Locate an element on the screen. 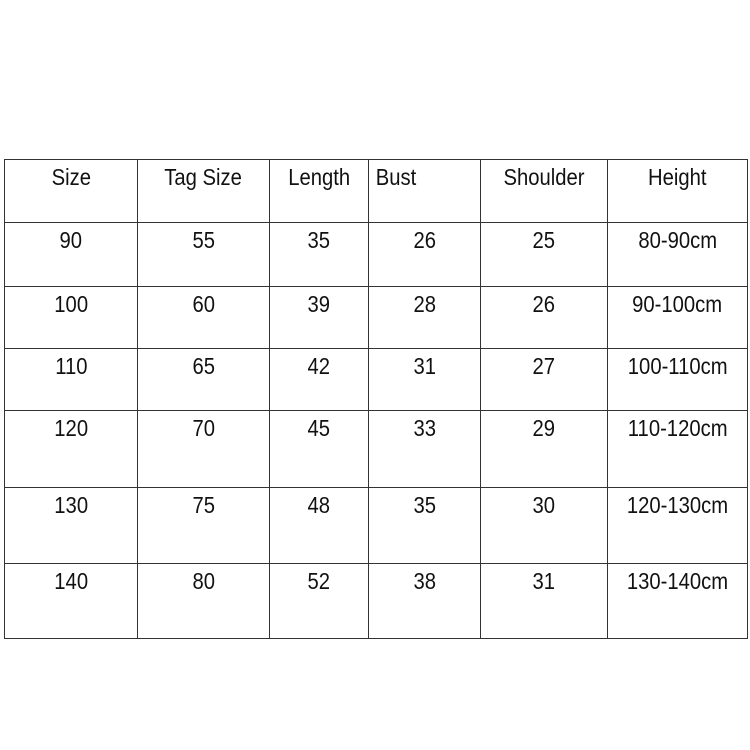 This screenshot has height=750, width=750. table-cell: 80 is located at coordinates (203, 601).